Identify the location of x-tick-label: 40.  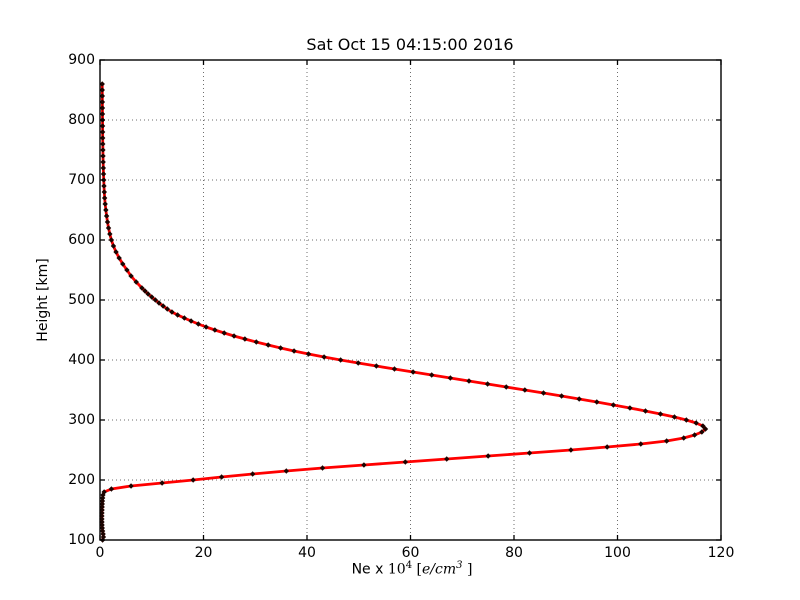
(307, 553).